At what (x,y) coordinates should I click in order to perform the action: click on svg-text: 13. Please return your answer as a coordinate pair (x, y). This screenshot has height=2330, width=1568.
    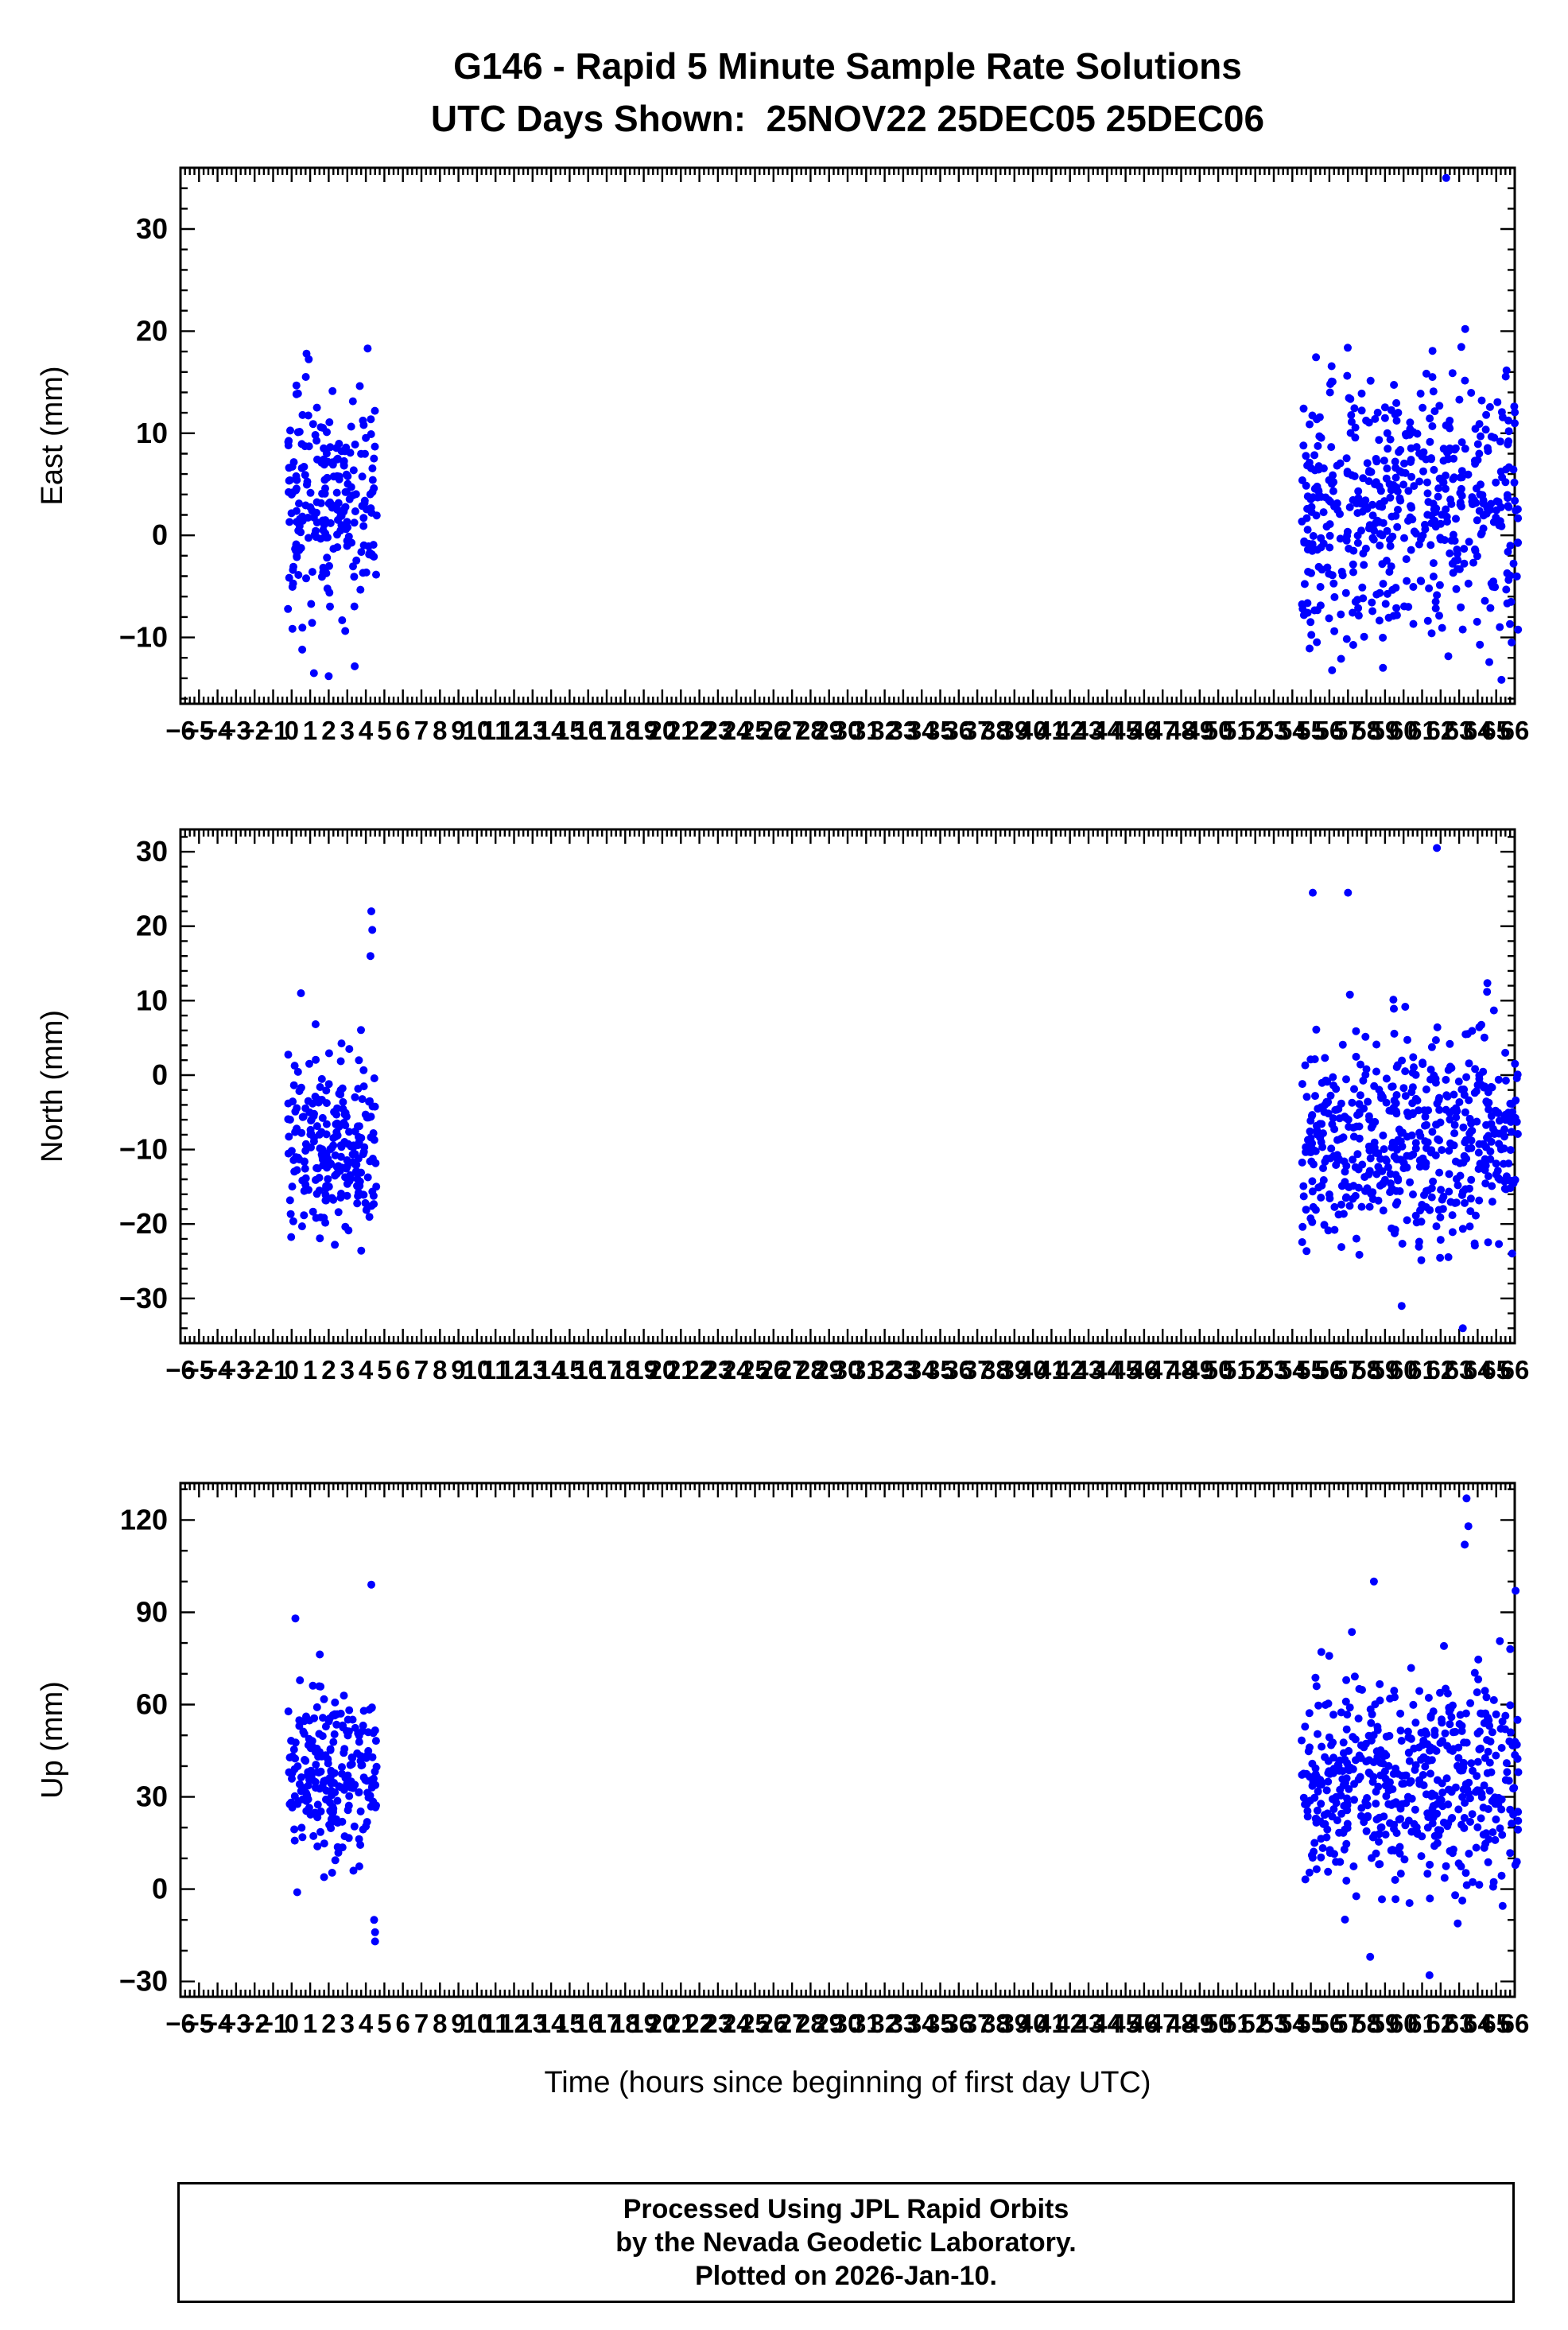
    Looking at the image, I should click on (532, 1369).